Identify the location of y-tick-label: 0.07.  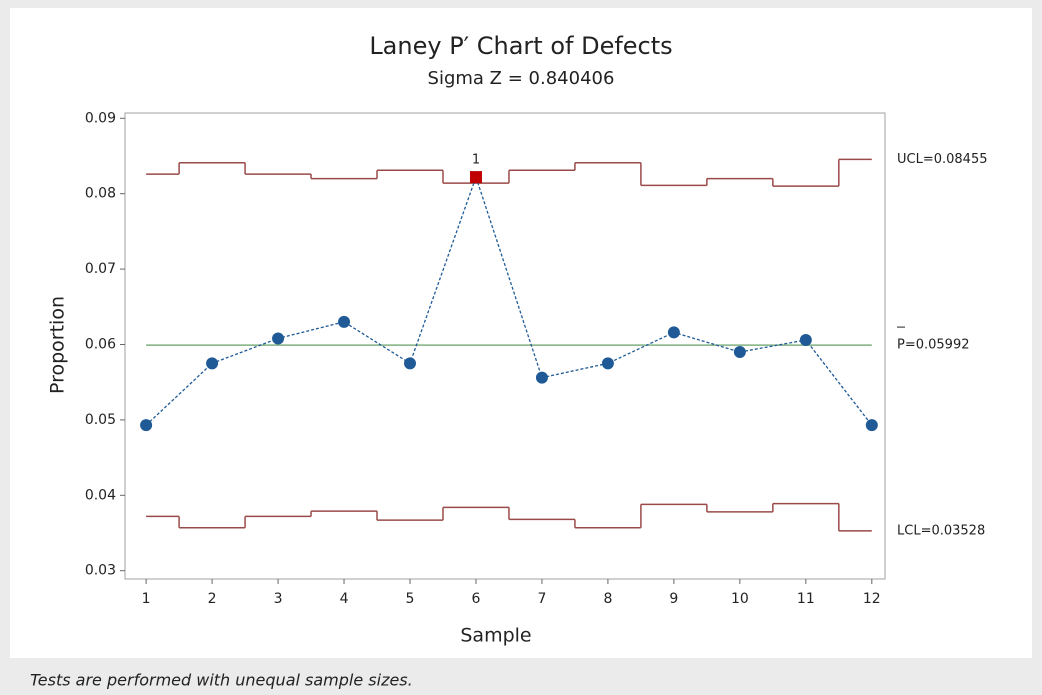
(100, 269).